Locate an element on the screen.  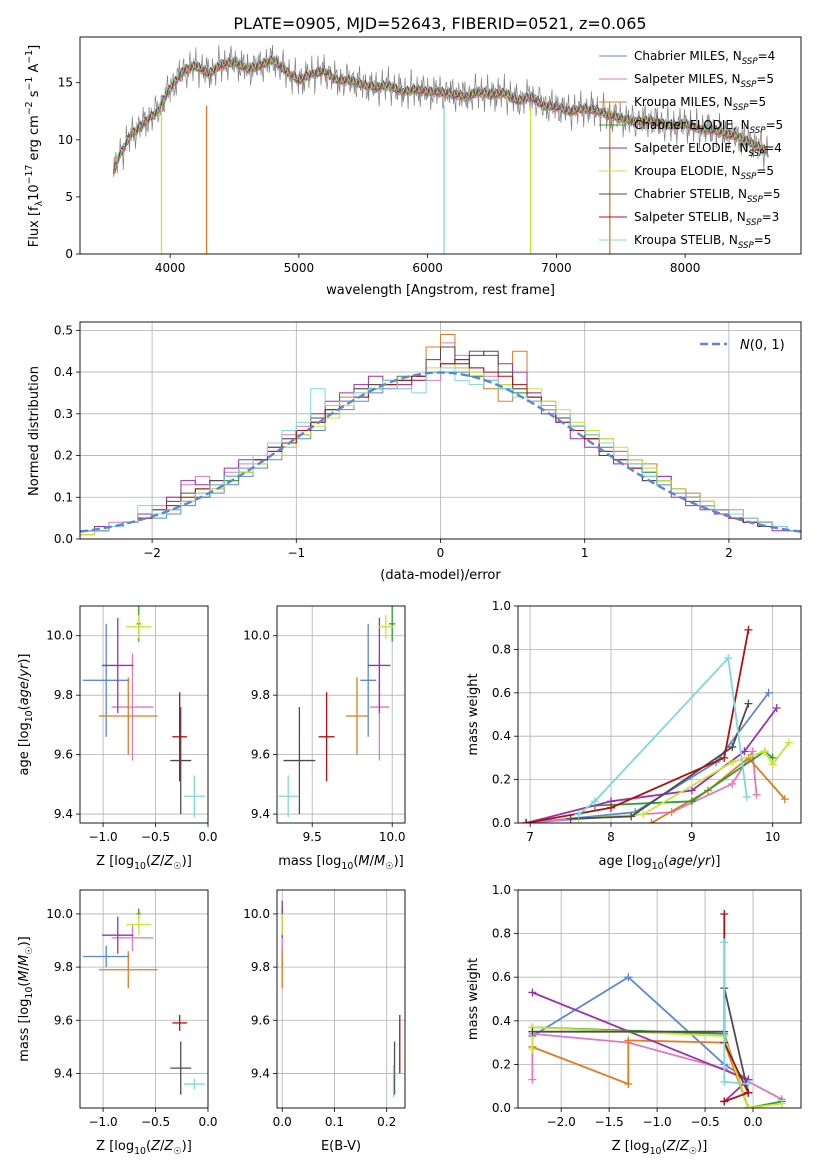
y-tick-label: 0.5 is located at coordinates (63, 330).